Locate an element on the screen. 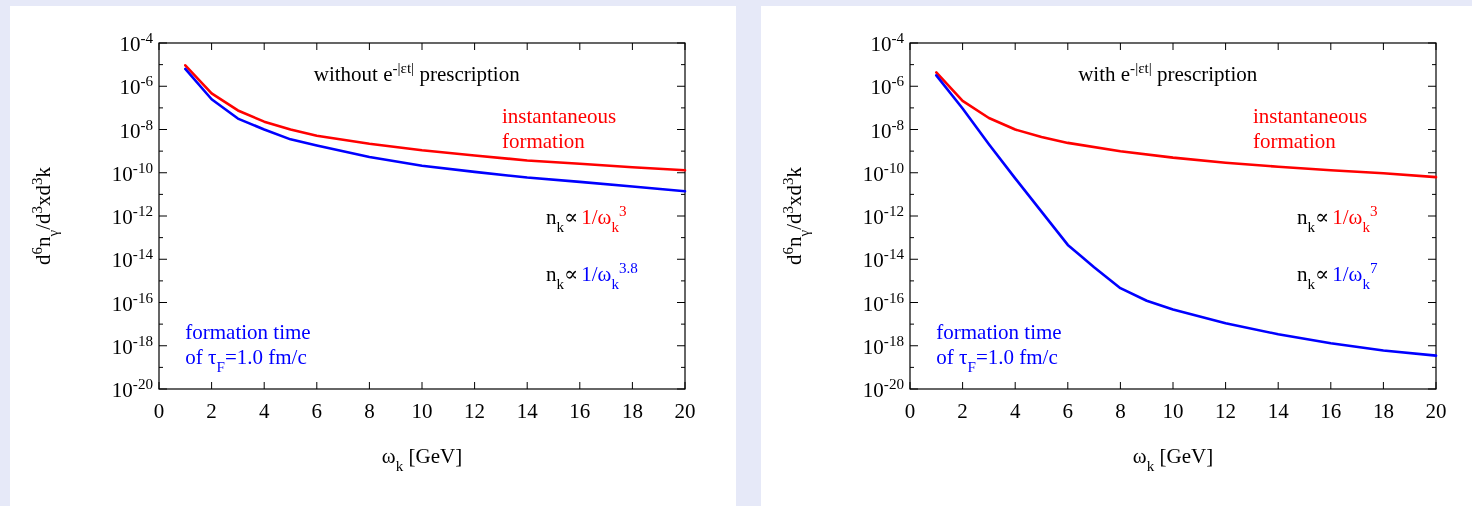  annotation: without e$^{-|εt|}$ prescription is located at coordinates (417, 73).